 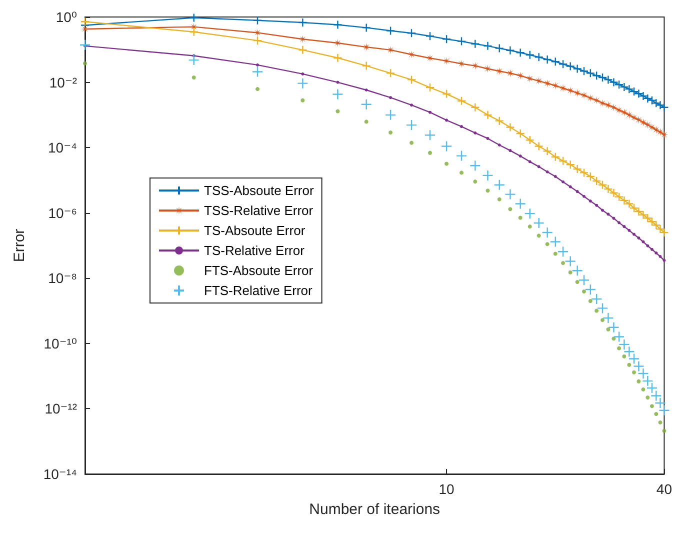 I want to click on x-tick-label: 40, so click(x=664, y=489).